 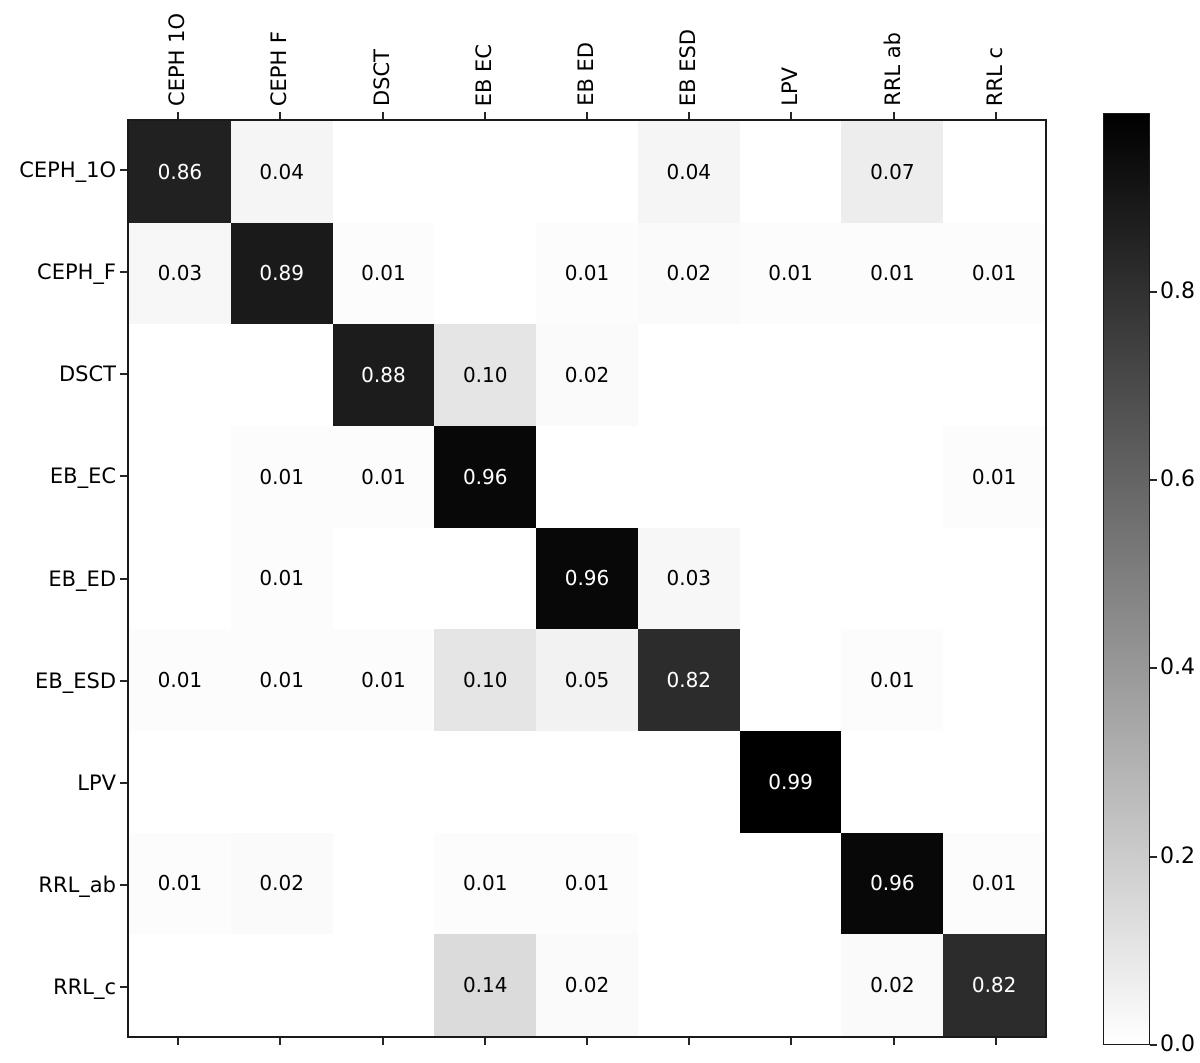 What do you see at coordinates (281, 578) in the screenshot?
I see `heatmap-cell-EB_ED-1: 0.01` at bounding box center [281, 578].